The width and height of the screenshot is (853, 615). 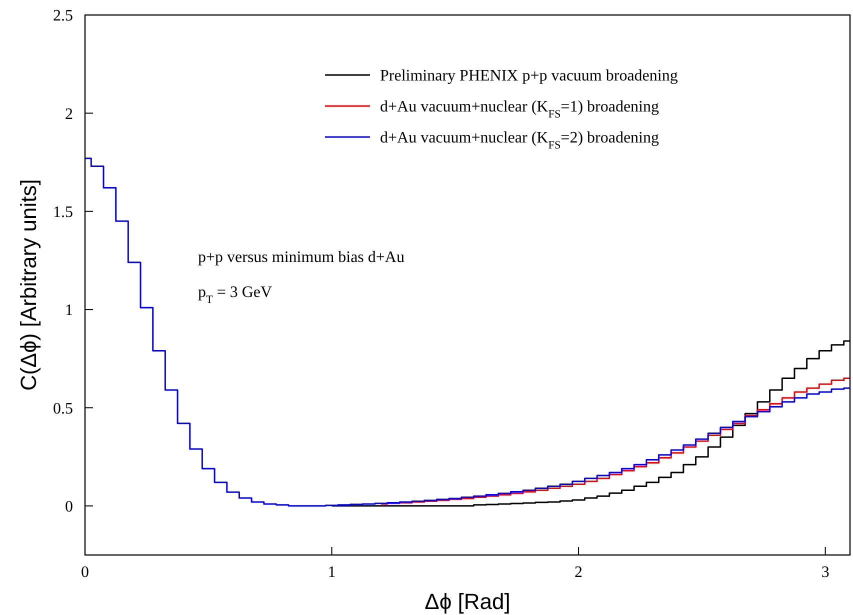 I want to click on y-tick-label: 2.5, so click(x=63, y=16).